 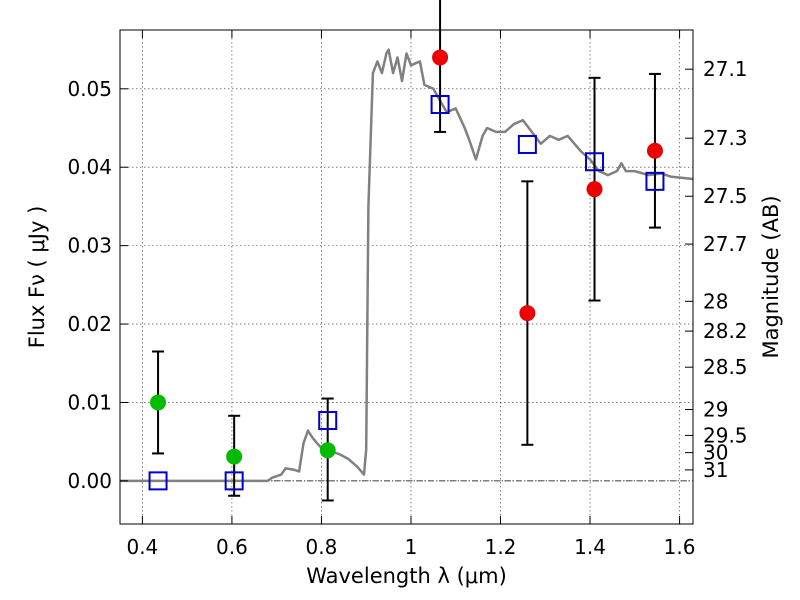 What do you see at coordinates (89, 167) in the screenshot?
I see `y-tick-label: 0.04` at bounding box center [89, 167].